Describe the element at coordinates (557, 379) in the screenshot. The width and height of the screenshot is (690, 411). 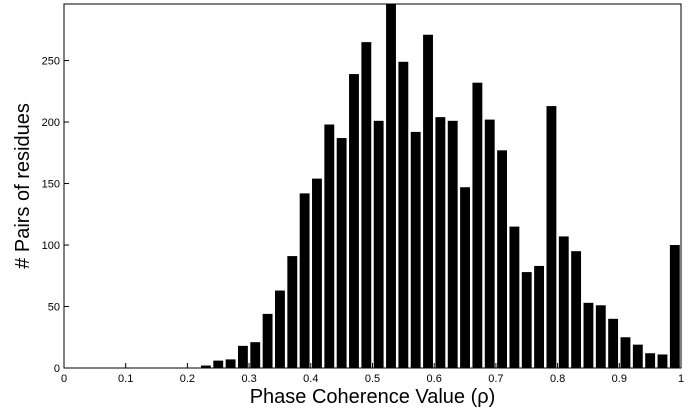
I see `x-tick-label: 0.8` at that location.